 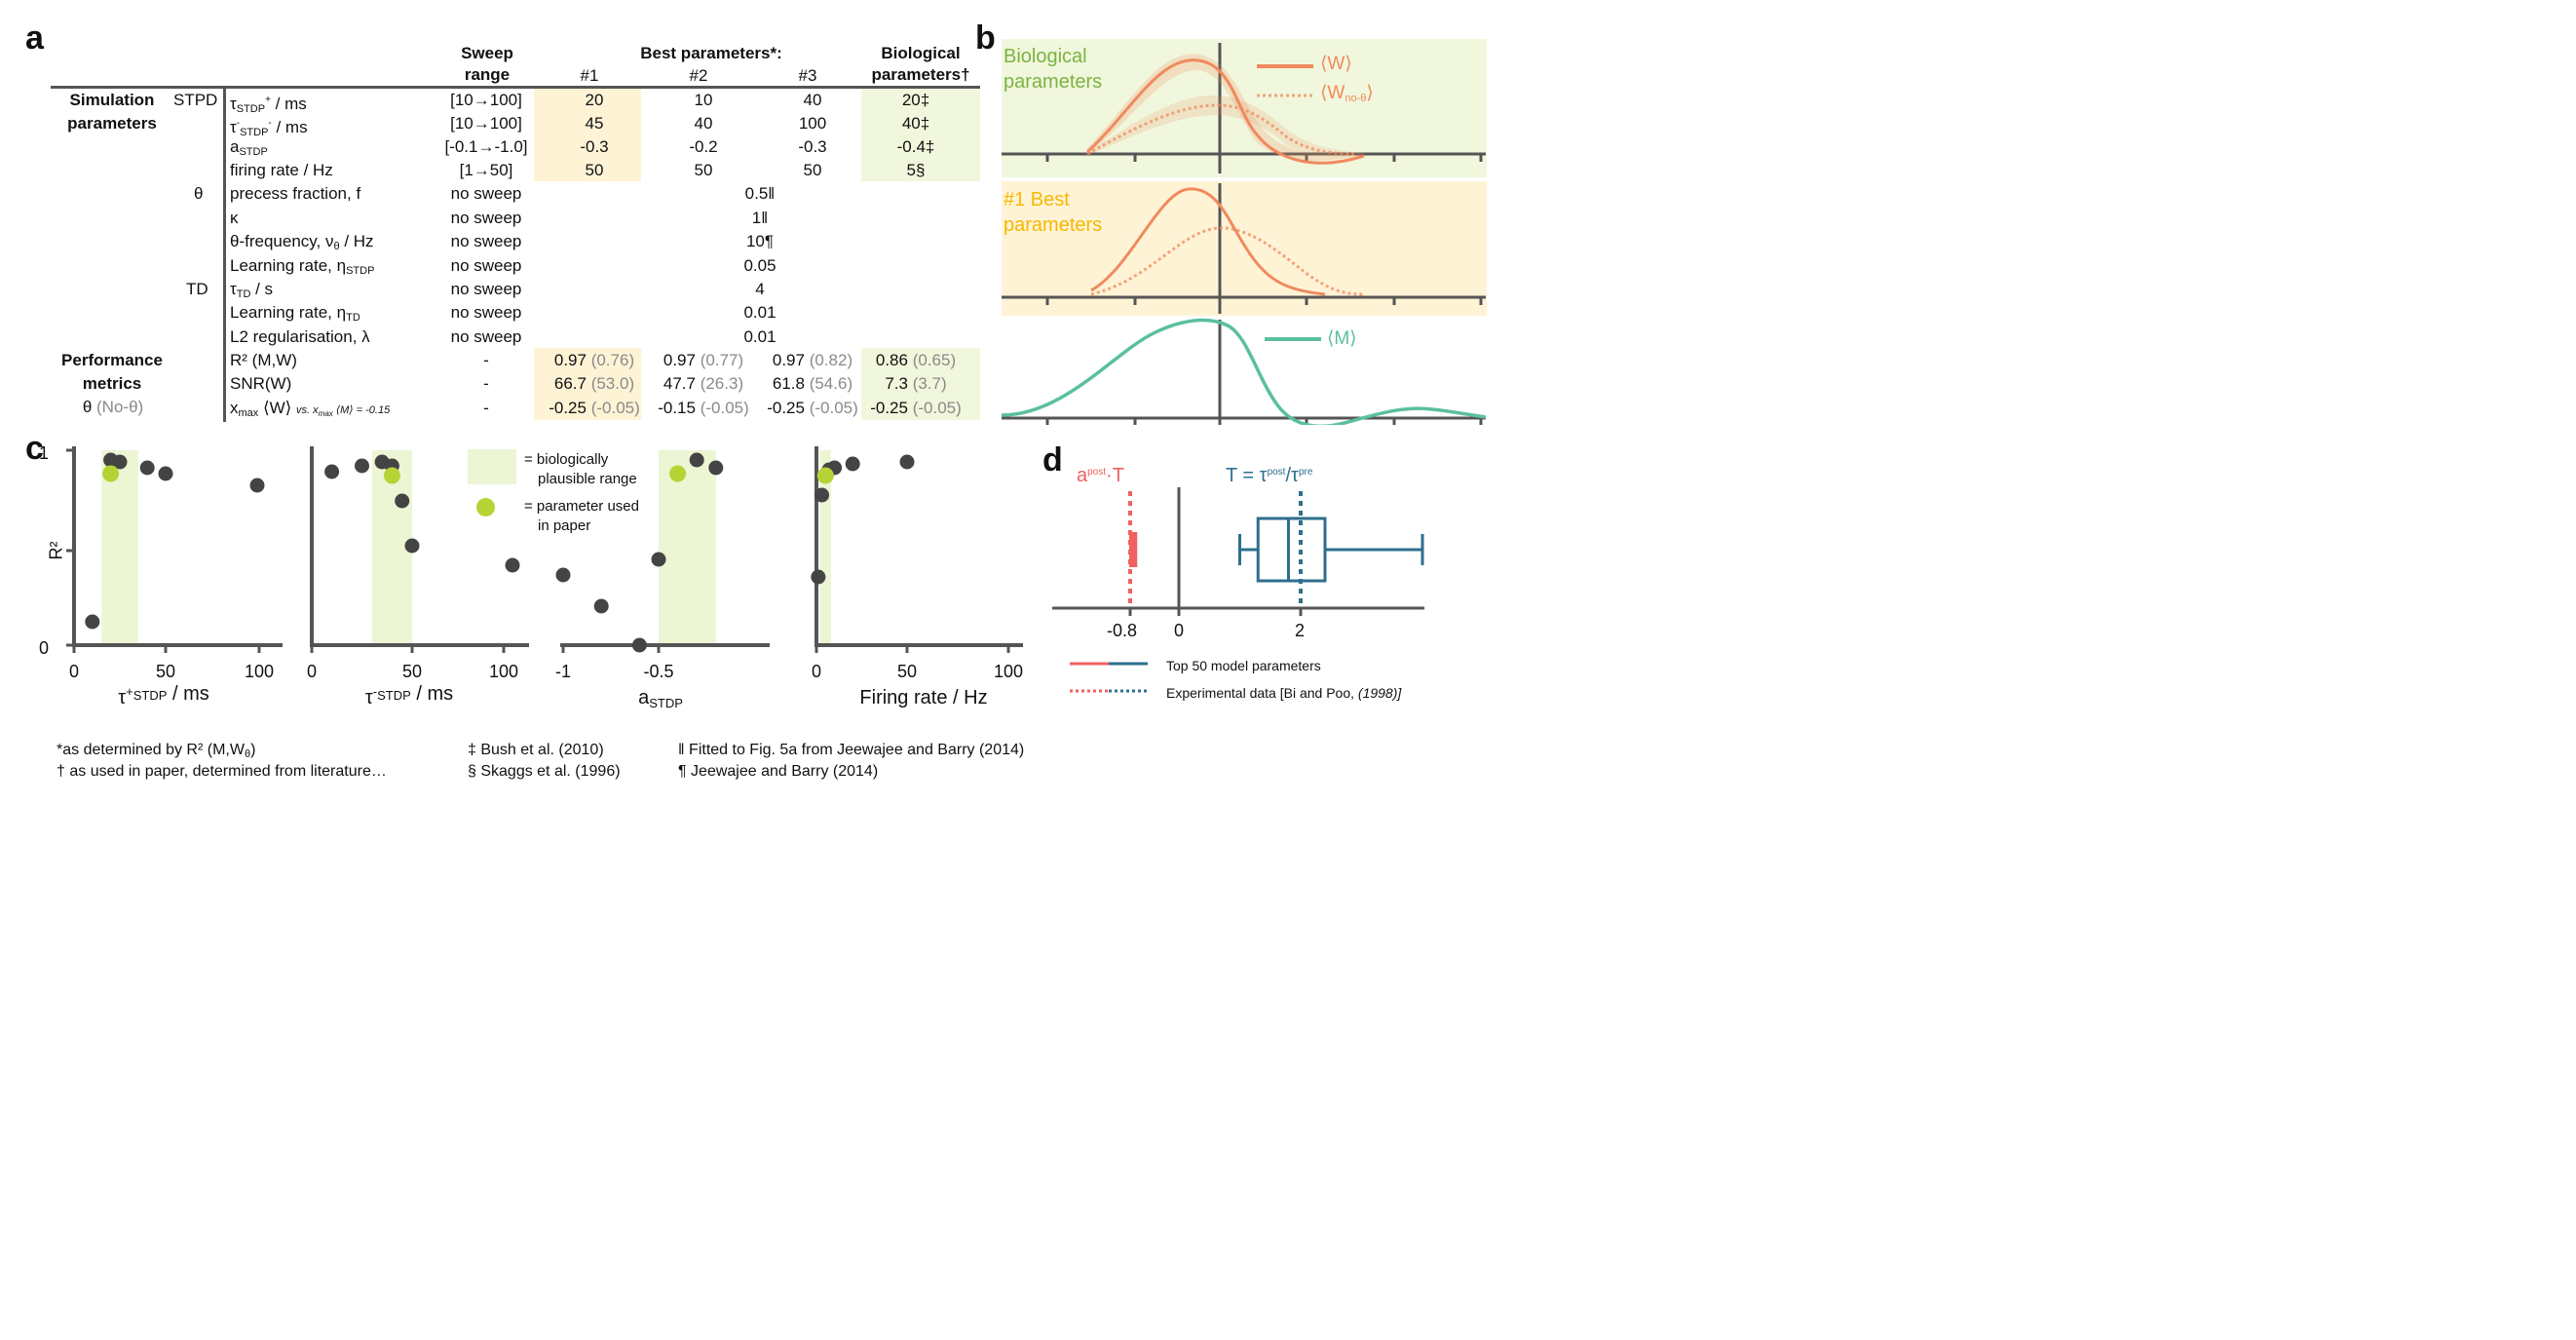 I want to click on value-main: 61.8, so click(x=788, y=383).